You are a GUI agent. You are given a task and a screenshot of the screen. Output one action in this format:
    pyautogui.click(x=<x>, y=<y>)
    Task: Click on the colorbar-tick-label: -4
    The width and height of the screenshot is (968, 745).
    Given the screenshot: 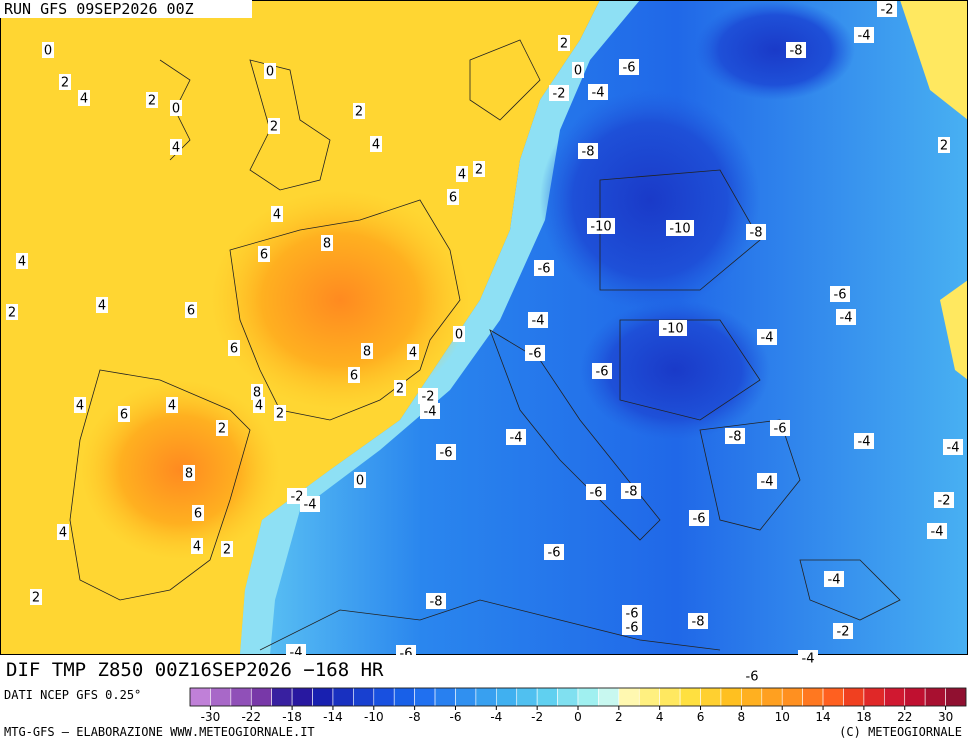 What is the action you would take?
    pyautogui.click(x=496, y=717)
    